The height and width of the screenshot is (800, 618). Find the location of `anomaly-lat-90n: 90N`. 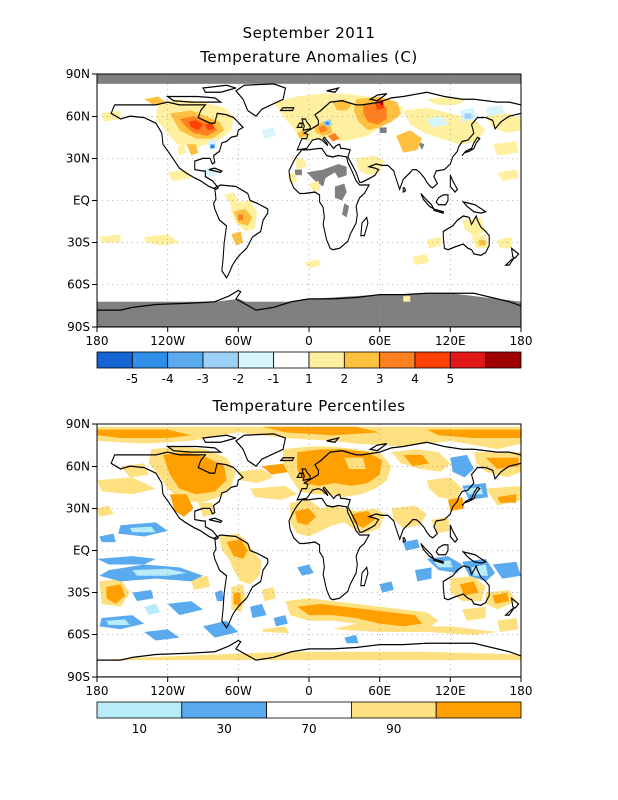

anomaly-lat-90n: 90N is located at coordinates (78, 74).